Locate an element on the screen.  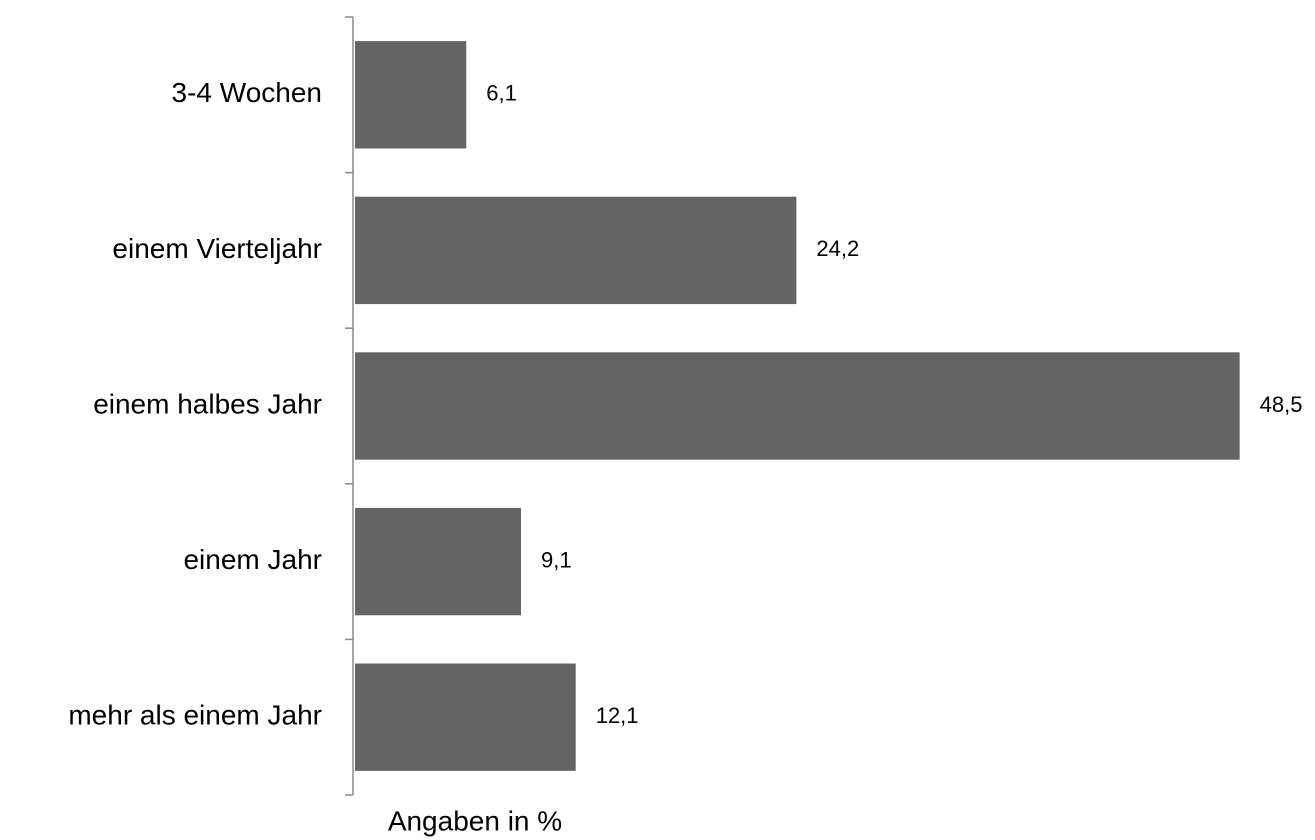
category-label: einem Vierteljahr is located at coordinates (217, 248).